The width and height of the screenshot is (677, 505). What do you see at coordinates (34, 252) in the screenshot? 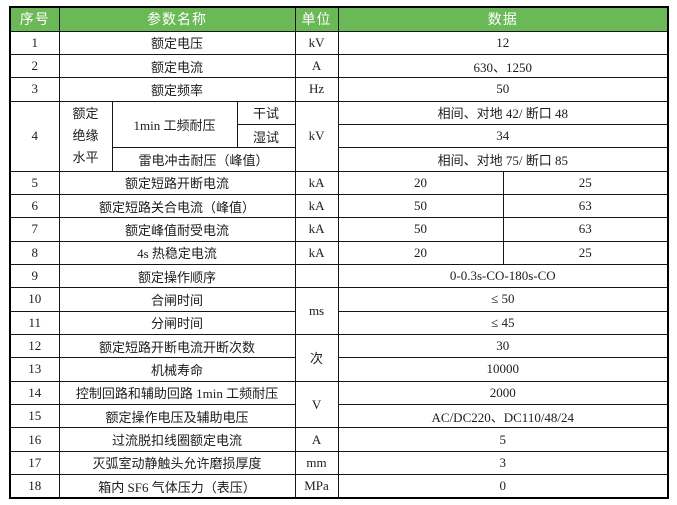
I see `row-no: 8` at bounding box center [34, 252].